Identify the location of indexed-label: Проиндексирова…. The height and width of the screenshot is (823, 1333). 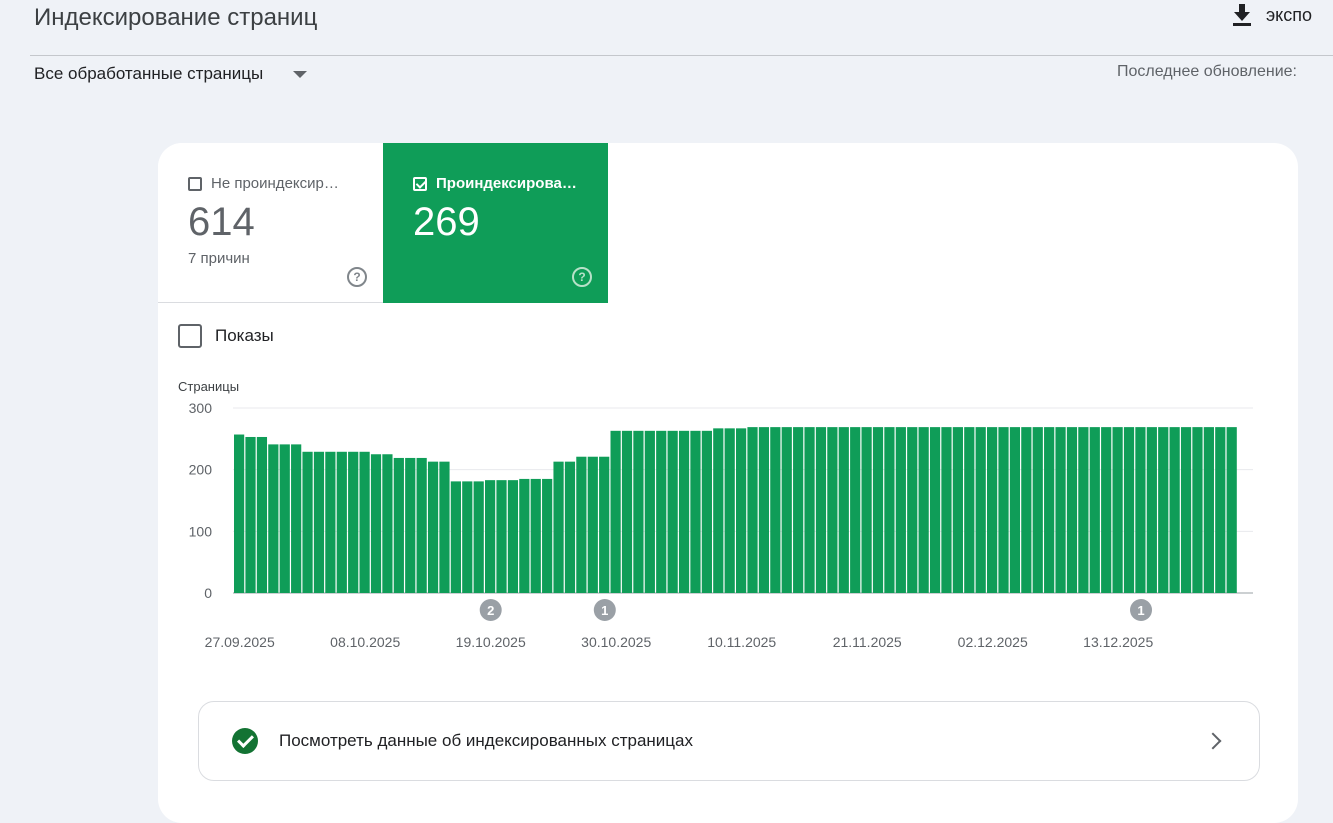
(506, 183).